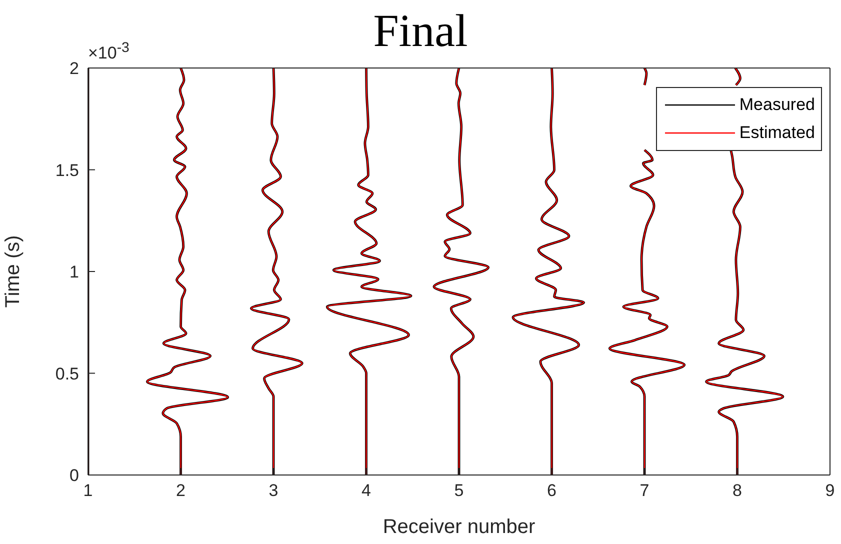 This screenshot has height=544, width=841. Describe the element at coordinates (551, 490) in the screenshot. I see `x-tick-label: 6` at that location.